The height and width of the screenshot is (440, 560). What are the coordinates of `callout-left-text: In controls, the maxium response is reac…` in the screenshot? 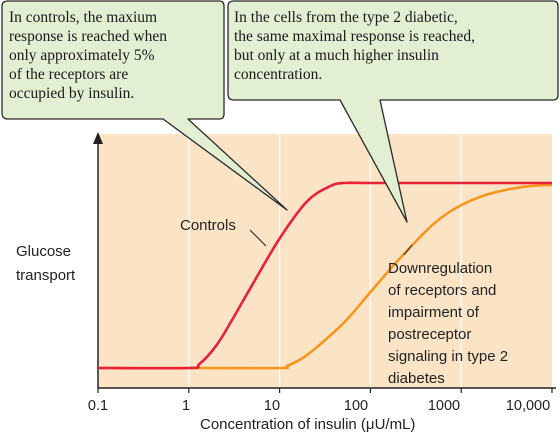 It's located at (88, 55).